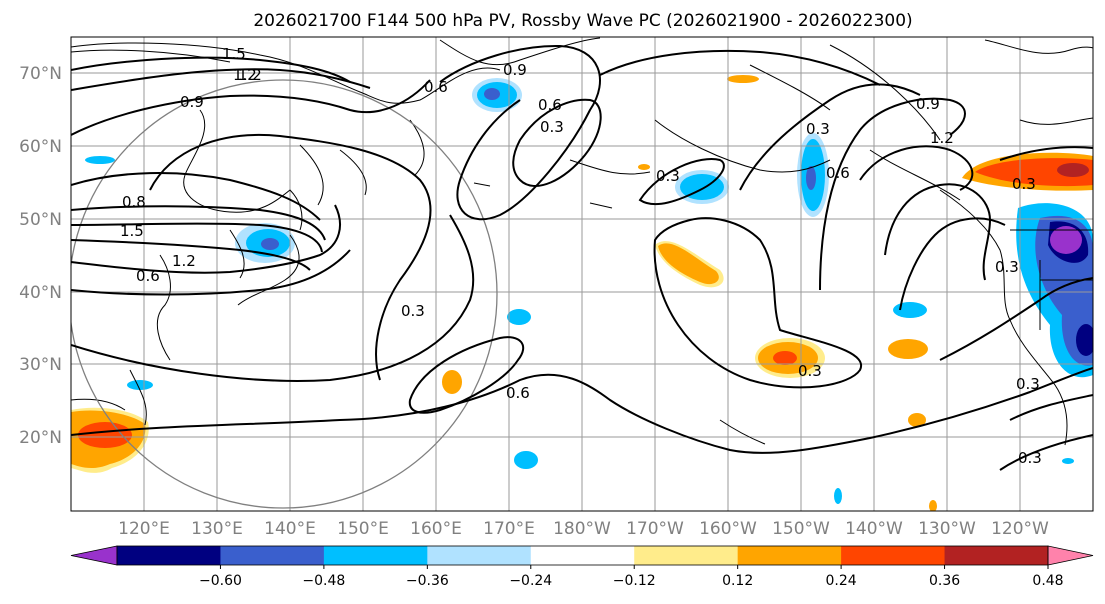 Image resolution: width=1105 pixels, height=604 pixels. Describe the element at coordinates (944, 581) in the screenshot. I see `colorbar-tick-label: 0.36` at that location.